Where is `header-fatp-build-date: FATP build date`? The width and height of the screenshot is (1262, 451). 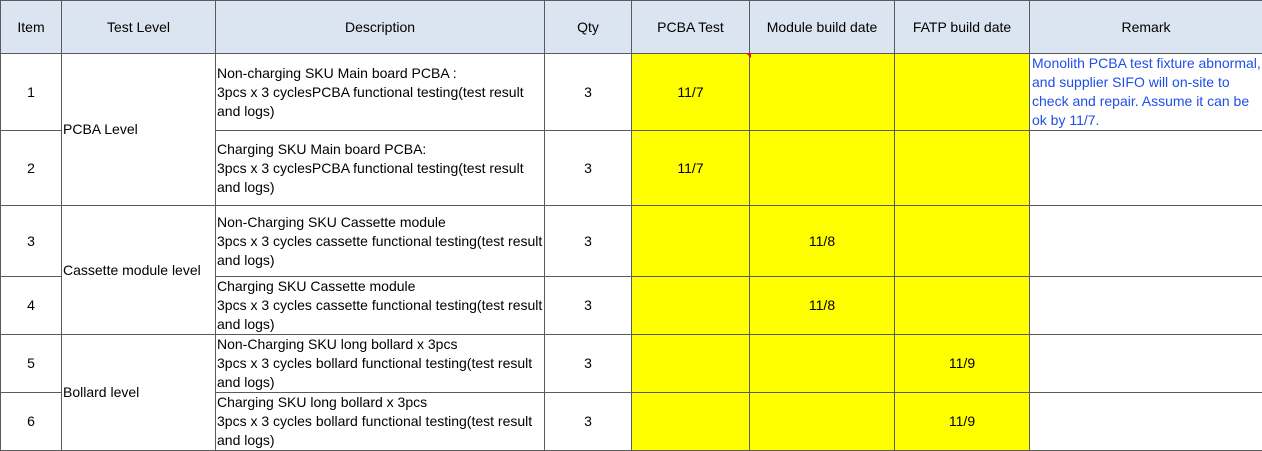 header-fatp-build-date: FATP build date is located at coordinates (962, 27).